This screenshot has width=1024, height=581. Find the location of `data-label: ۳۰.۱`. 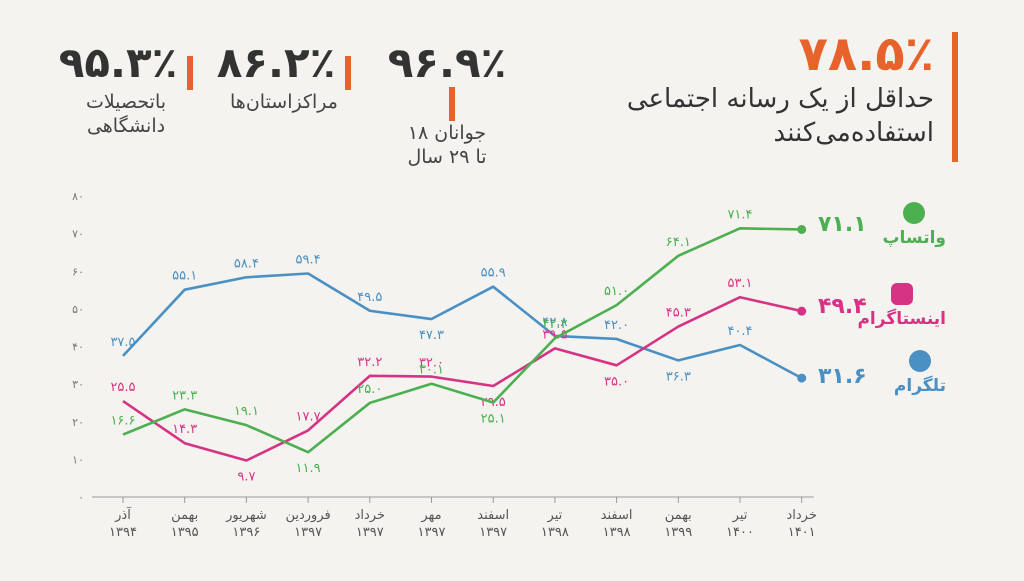

data-label: ۳۰.۱ is located at coordinates (431, 370).